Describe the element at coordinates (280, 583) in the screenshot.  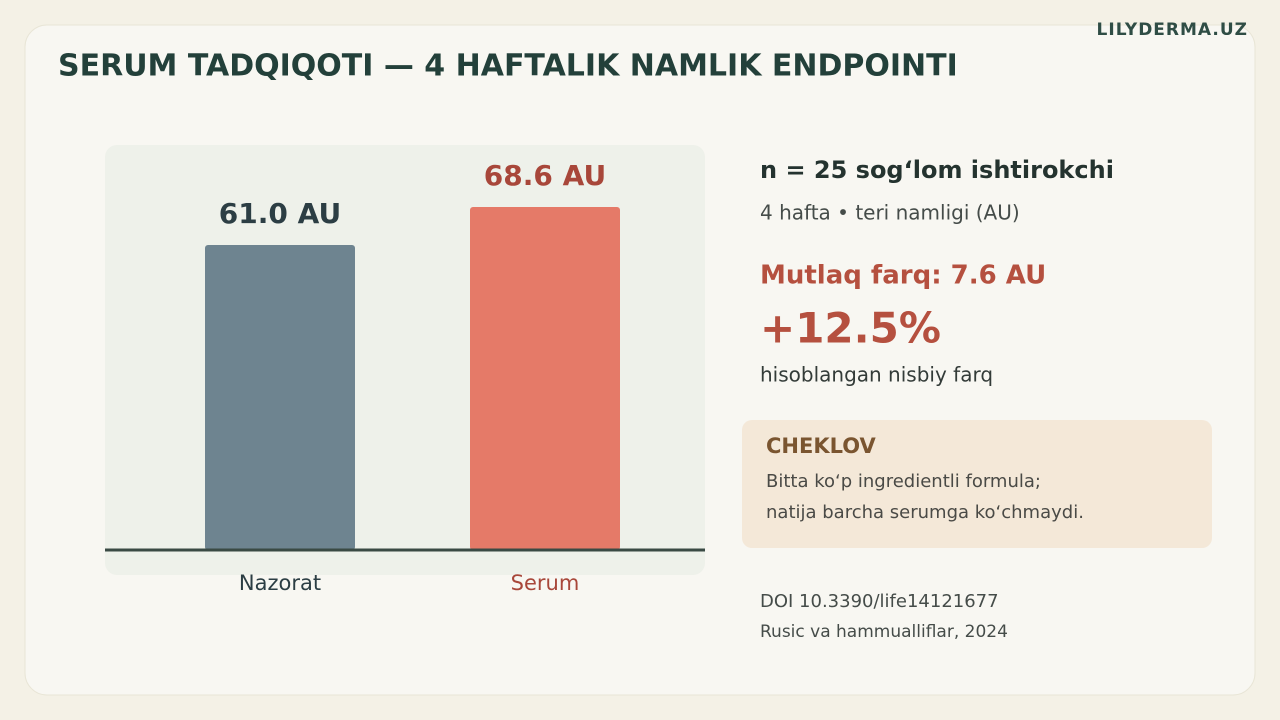
I see `x-tick-label: Nazorat` at that location.